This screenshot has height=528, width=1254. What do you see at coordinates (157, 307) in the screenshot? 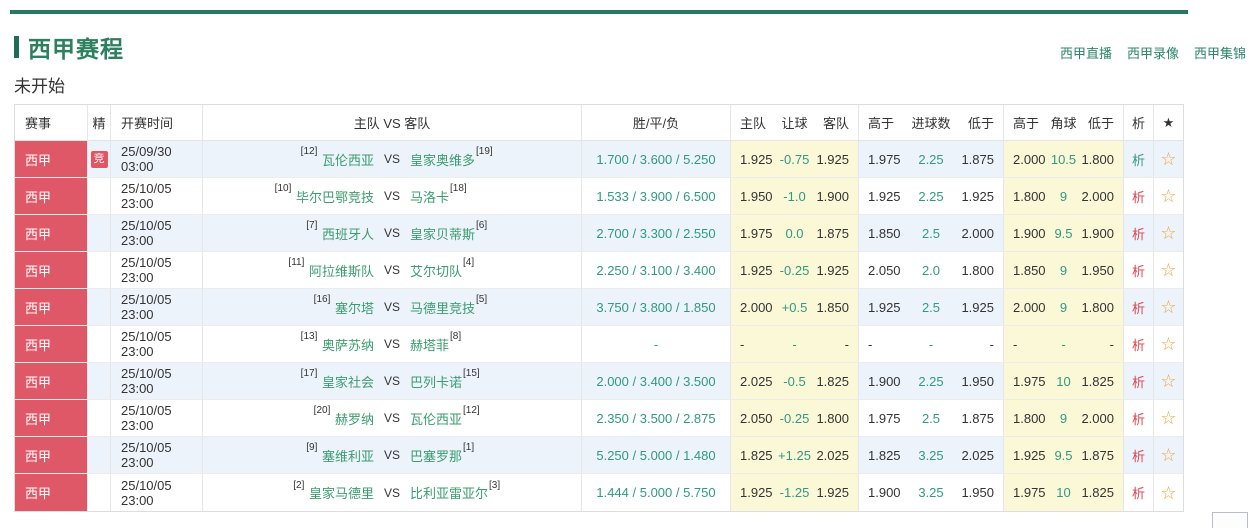
I see `match-time: 25/10/05 23:00` at bounding box center [157, 307].